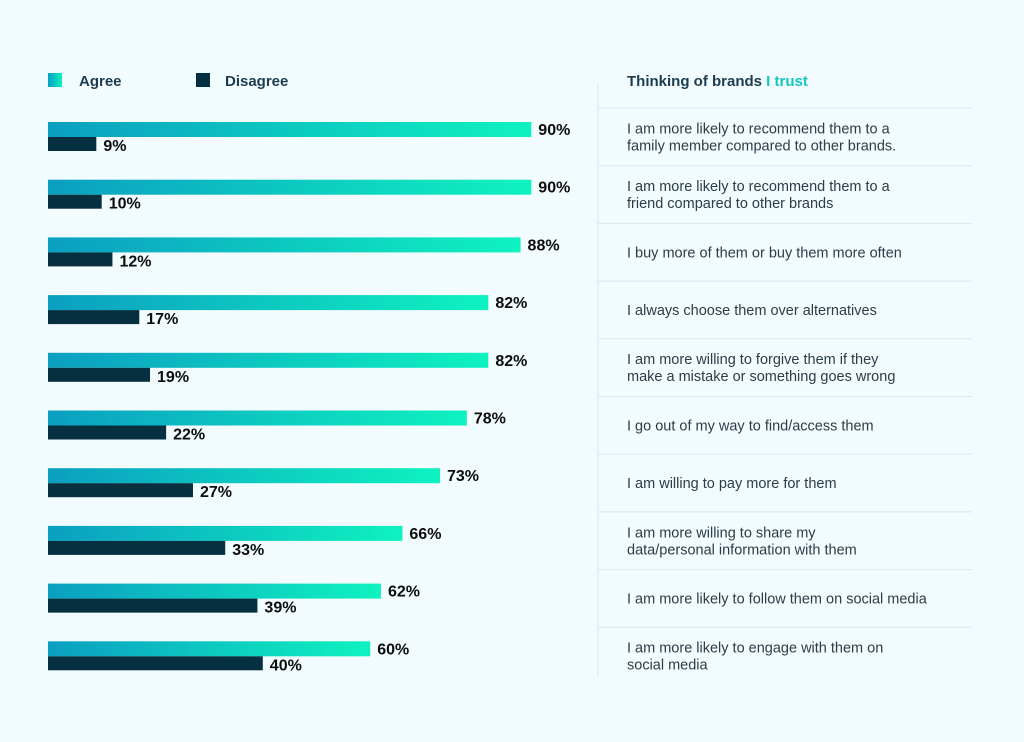 This screenshot has height=742, width=1024. Describe the element at coordinates (248, 550) in the screenshot. I see `disagree-value-label: 33%` at that location.